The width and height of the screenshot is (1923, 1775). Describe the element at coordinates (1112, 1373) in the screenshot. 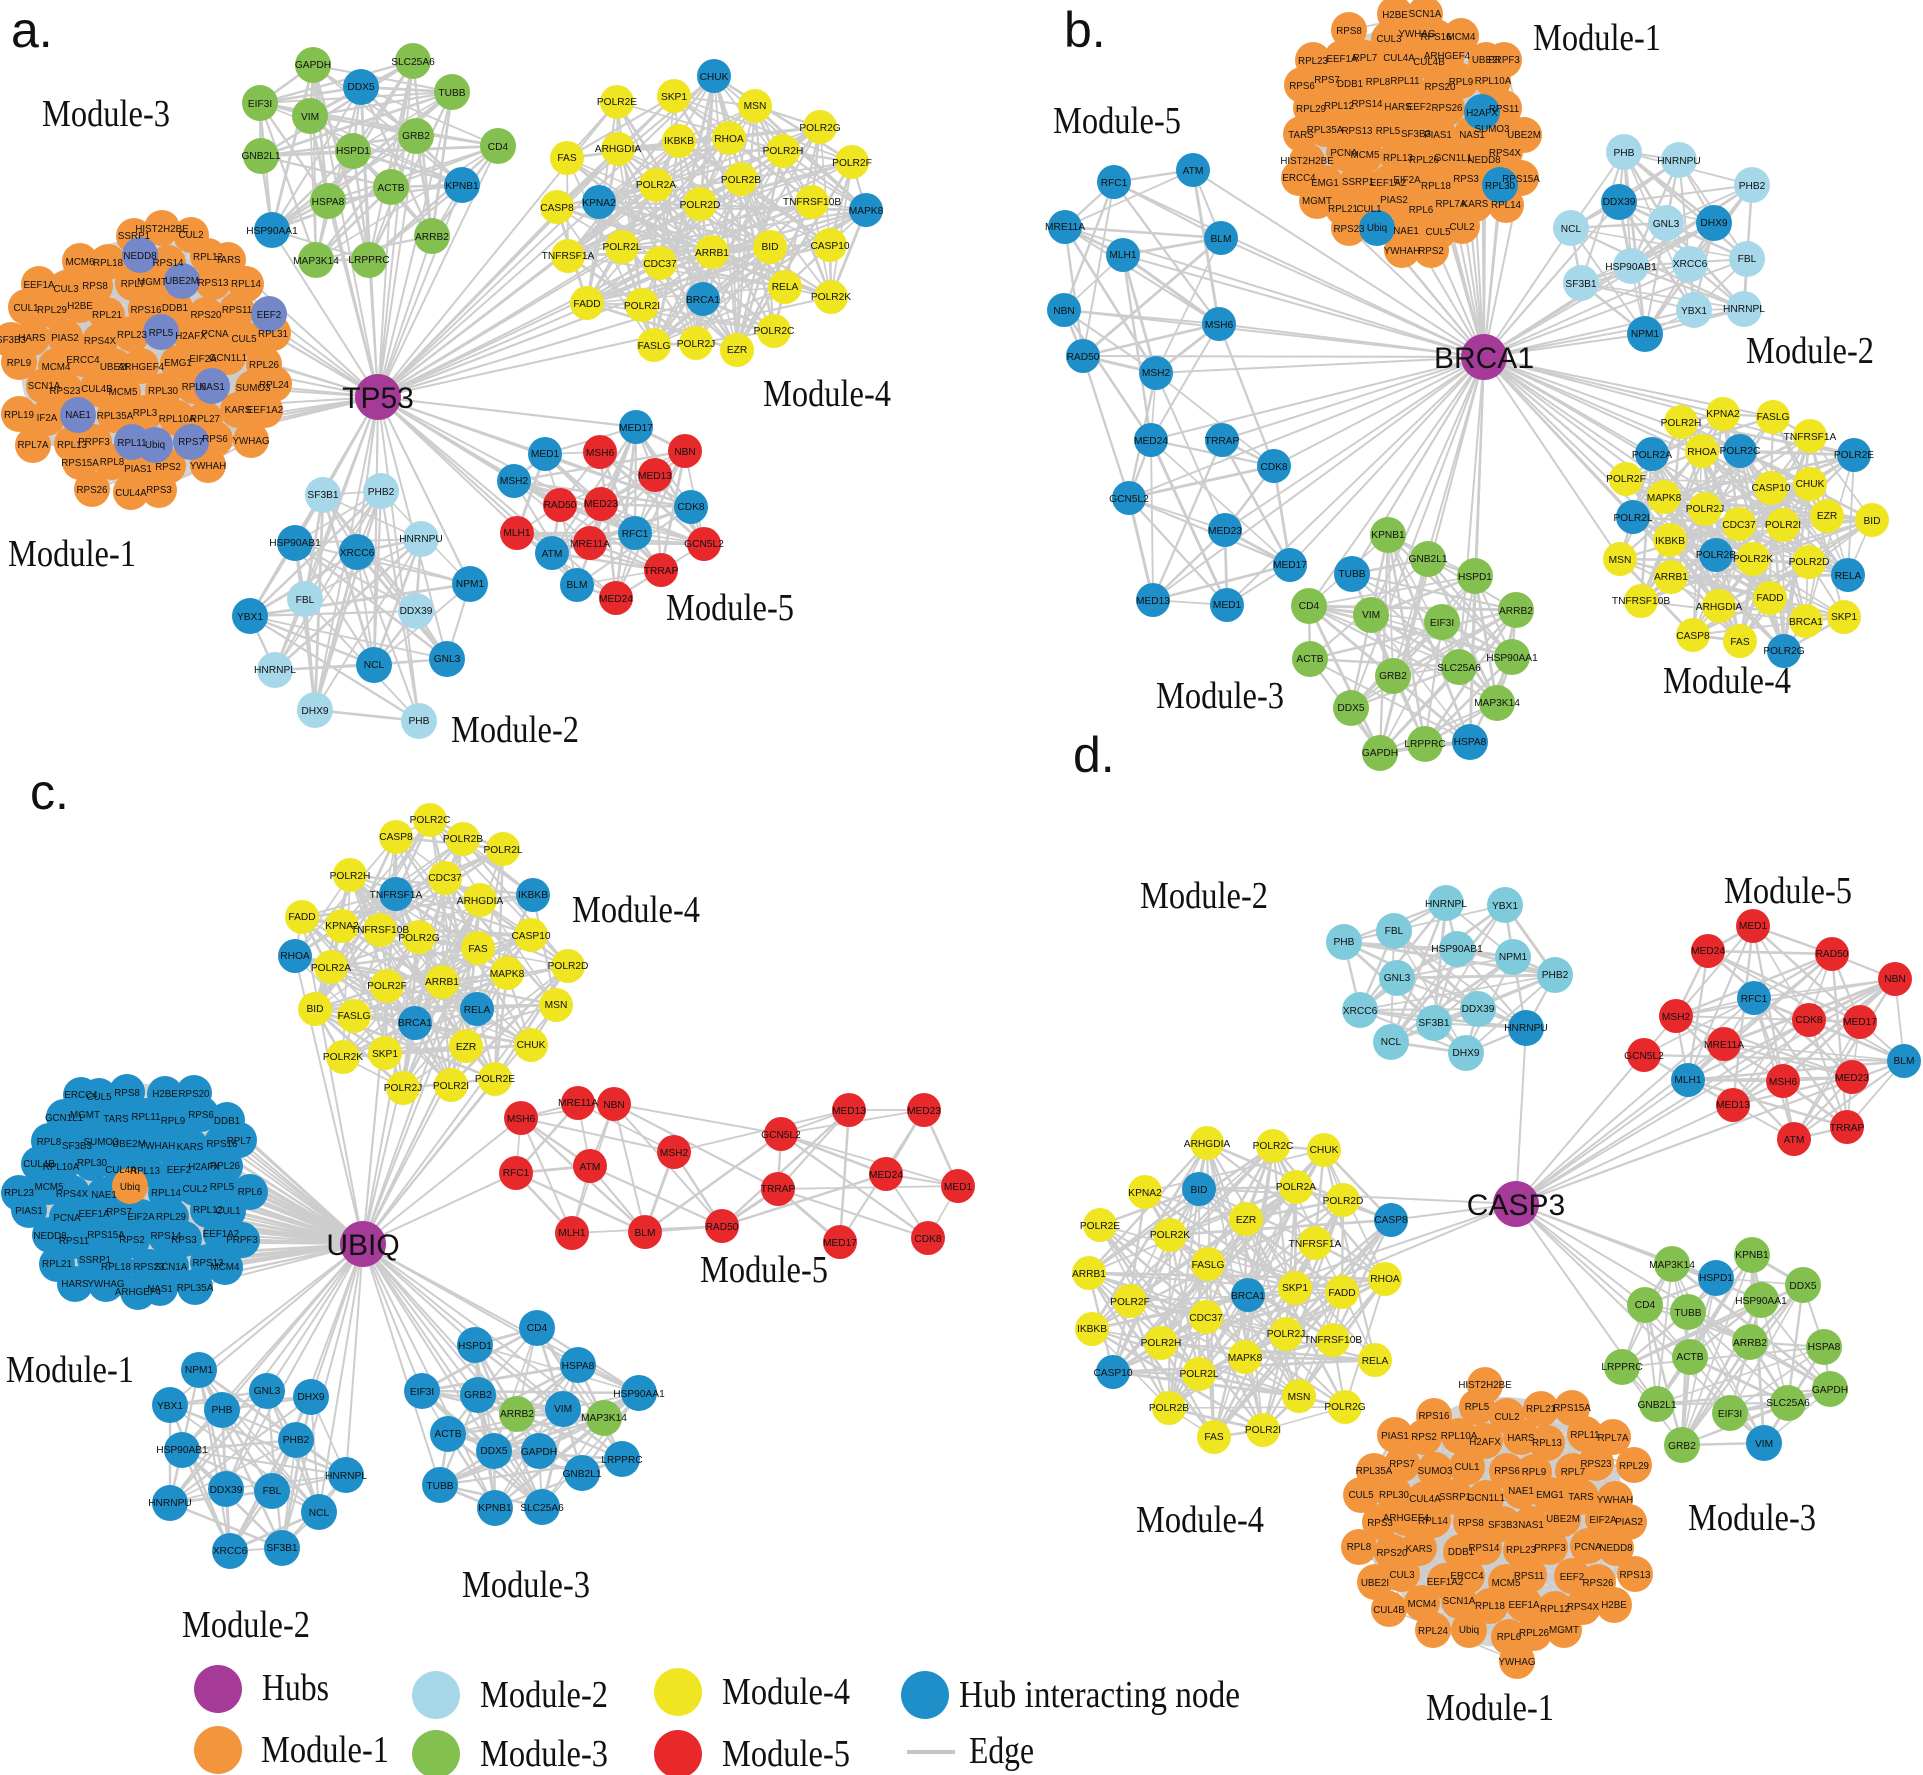

I see `svg-text: CASP10` at that location.